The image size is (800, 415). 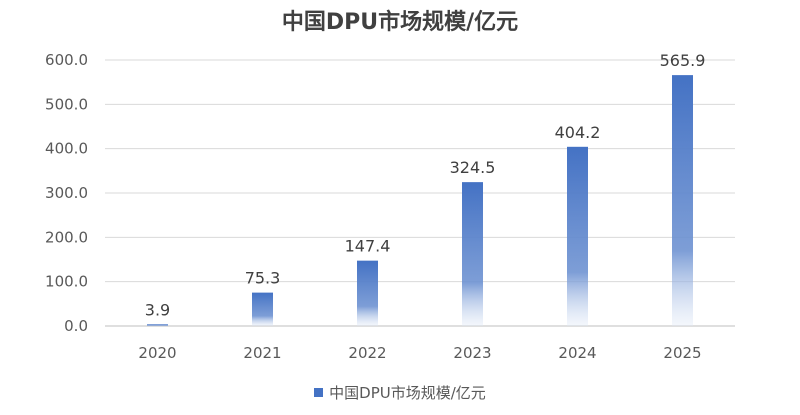 I want to click on data-label: 565.9, so click(x=683, y=60).